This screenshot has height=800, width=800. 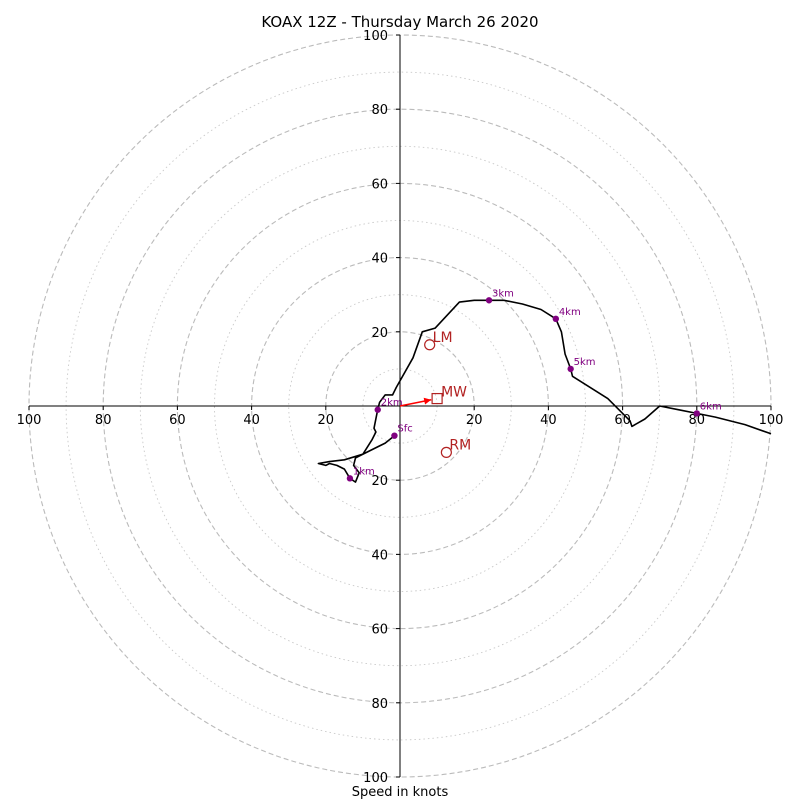 I want to click on height-label-sfc: Sfc, so click(x=404, y=429).